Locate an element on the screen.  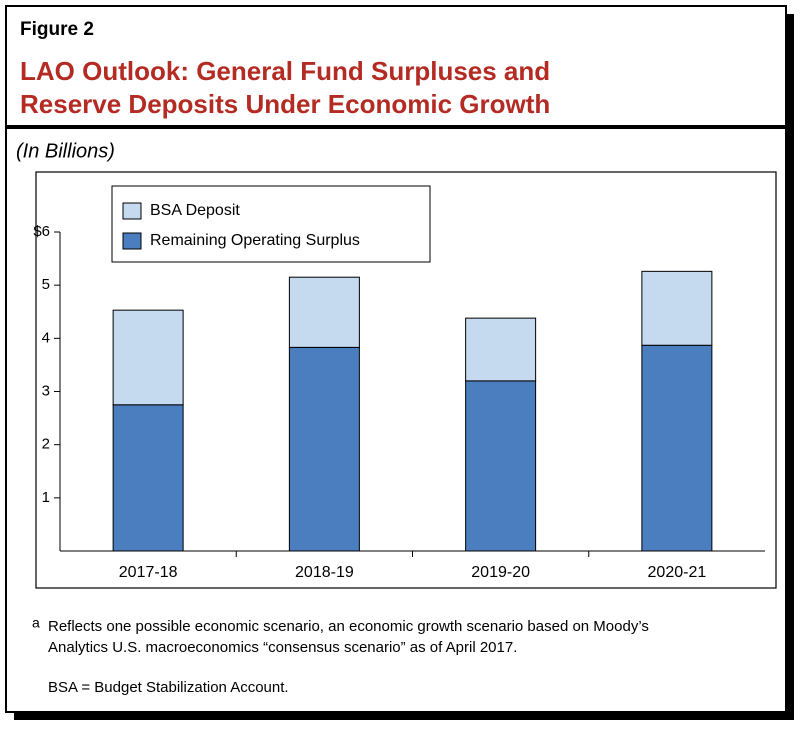
y-tick-label: 5 is located at coordinates (46, 284).